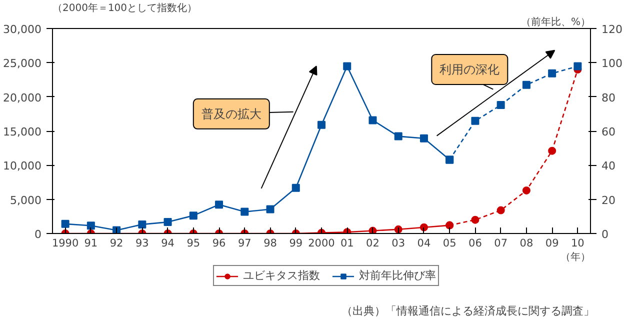 The width and height of the screenshot is (640, 332). I want to click on legend-label: 対前年比伸び率, so click(397, 275).